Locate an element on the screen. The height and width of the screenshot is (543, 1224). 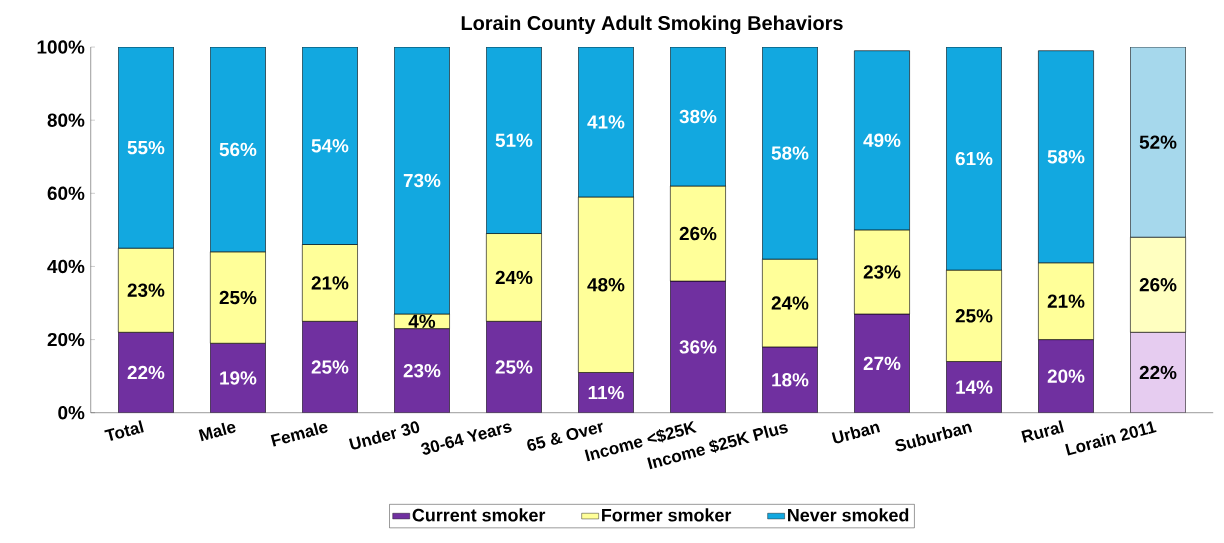
data-label: 20% is located at coordinates (1066, 376).